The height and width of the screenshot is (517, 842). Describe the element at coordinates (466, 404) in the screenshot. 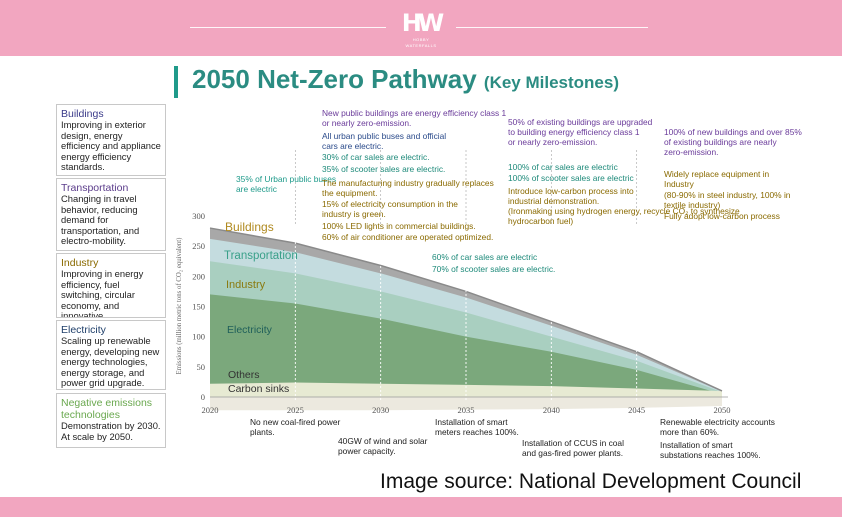

I see `area-carbon-sinks` at that location.